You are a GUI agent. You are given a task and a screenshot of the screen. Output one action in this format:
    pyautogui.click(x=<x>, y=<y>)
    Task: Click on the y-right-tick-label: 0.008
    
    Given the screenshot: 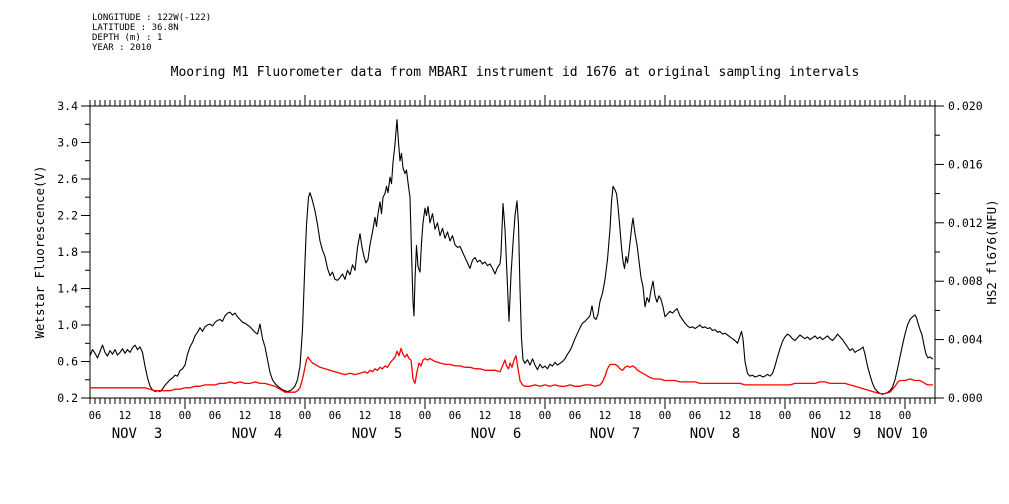 What is the action you would take?
    pyautogui.click(x=965, y=281)
    